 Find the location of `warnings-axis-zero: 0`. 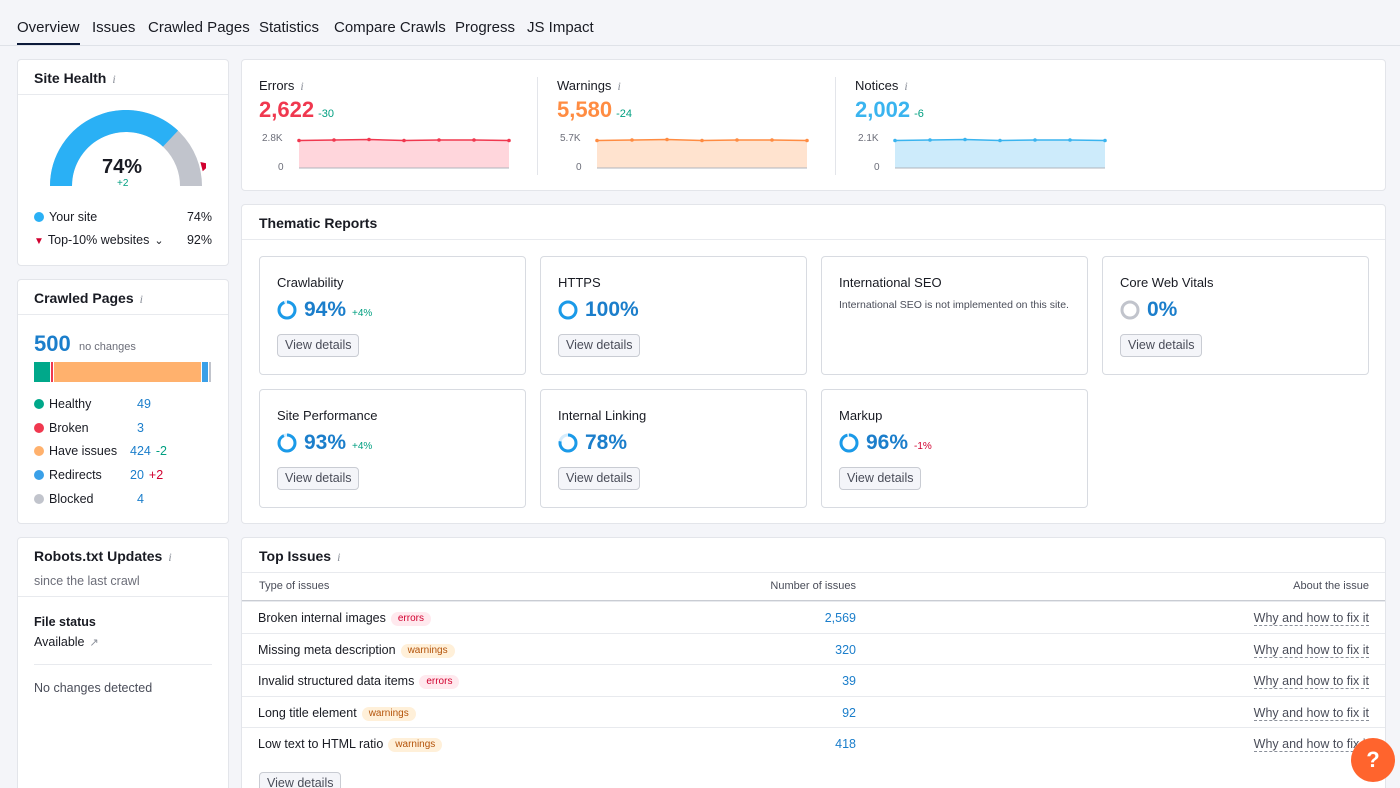

warnings-axis-zero: 0 is located at coordinates (579, 167).